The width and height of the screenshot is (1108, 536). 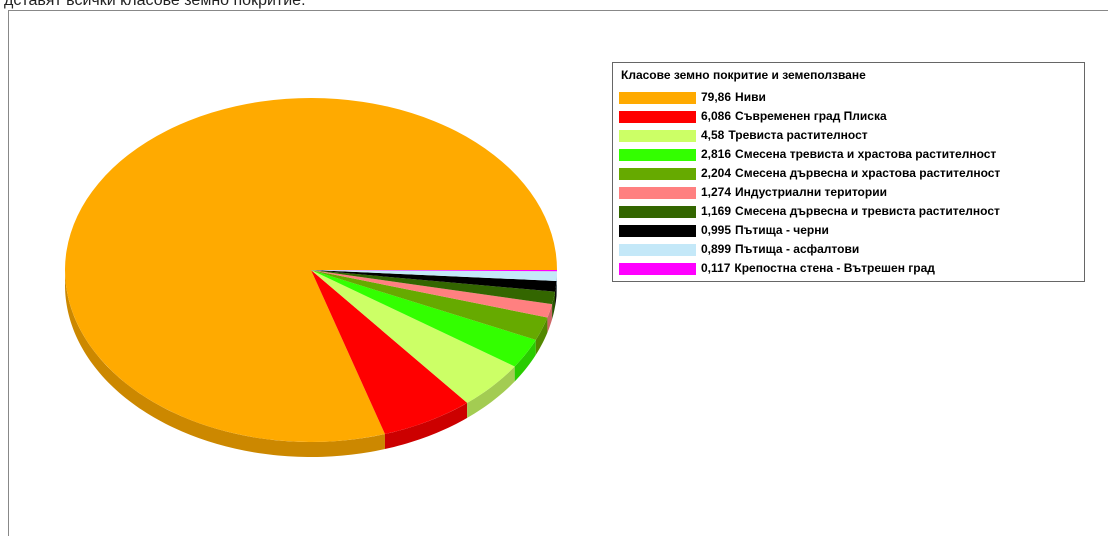 I want to click on legend-label: Смесена дървесна и тревиста растителност, so click(x=867, y=211).